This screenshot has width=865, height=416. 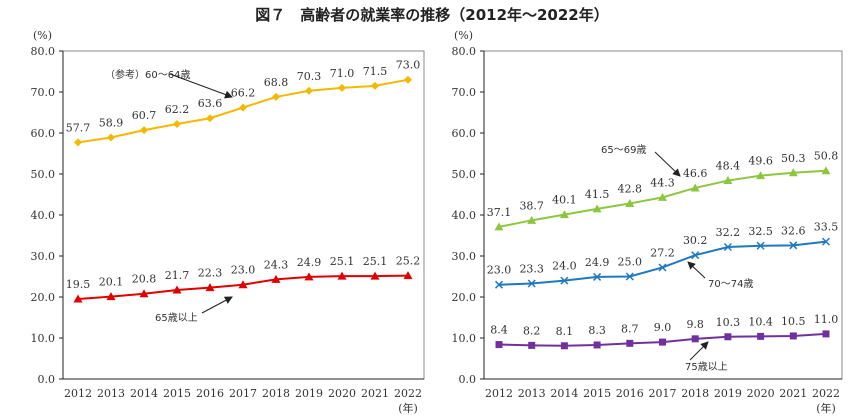 I want to click on x-tick-label: 2012, so click(x=78, y=393).